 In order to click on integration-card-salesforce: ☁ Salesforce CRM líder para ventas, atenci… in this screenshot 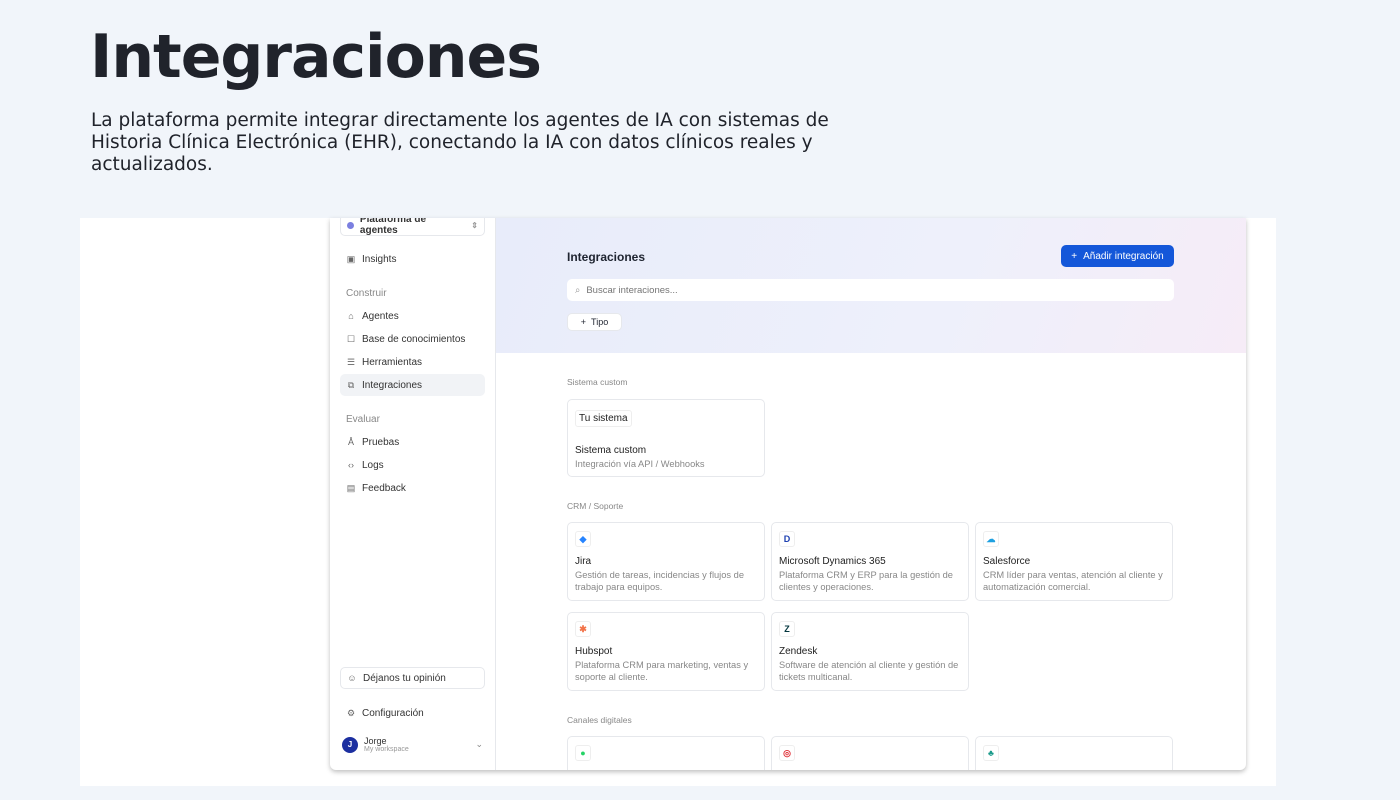, I will do `click(1074, 561)`.